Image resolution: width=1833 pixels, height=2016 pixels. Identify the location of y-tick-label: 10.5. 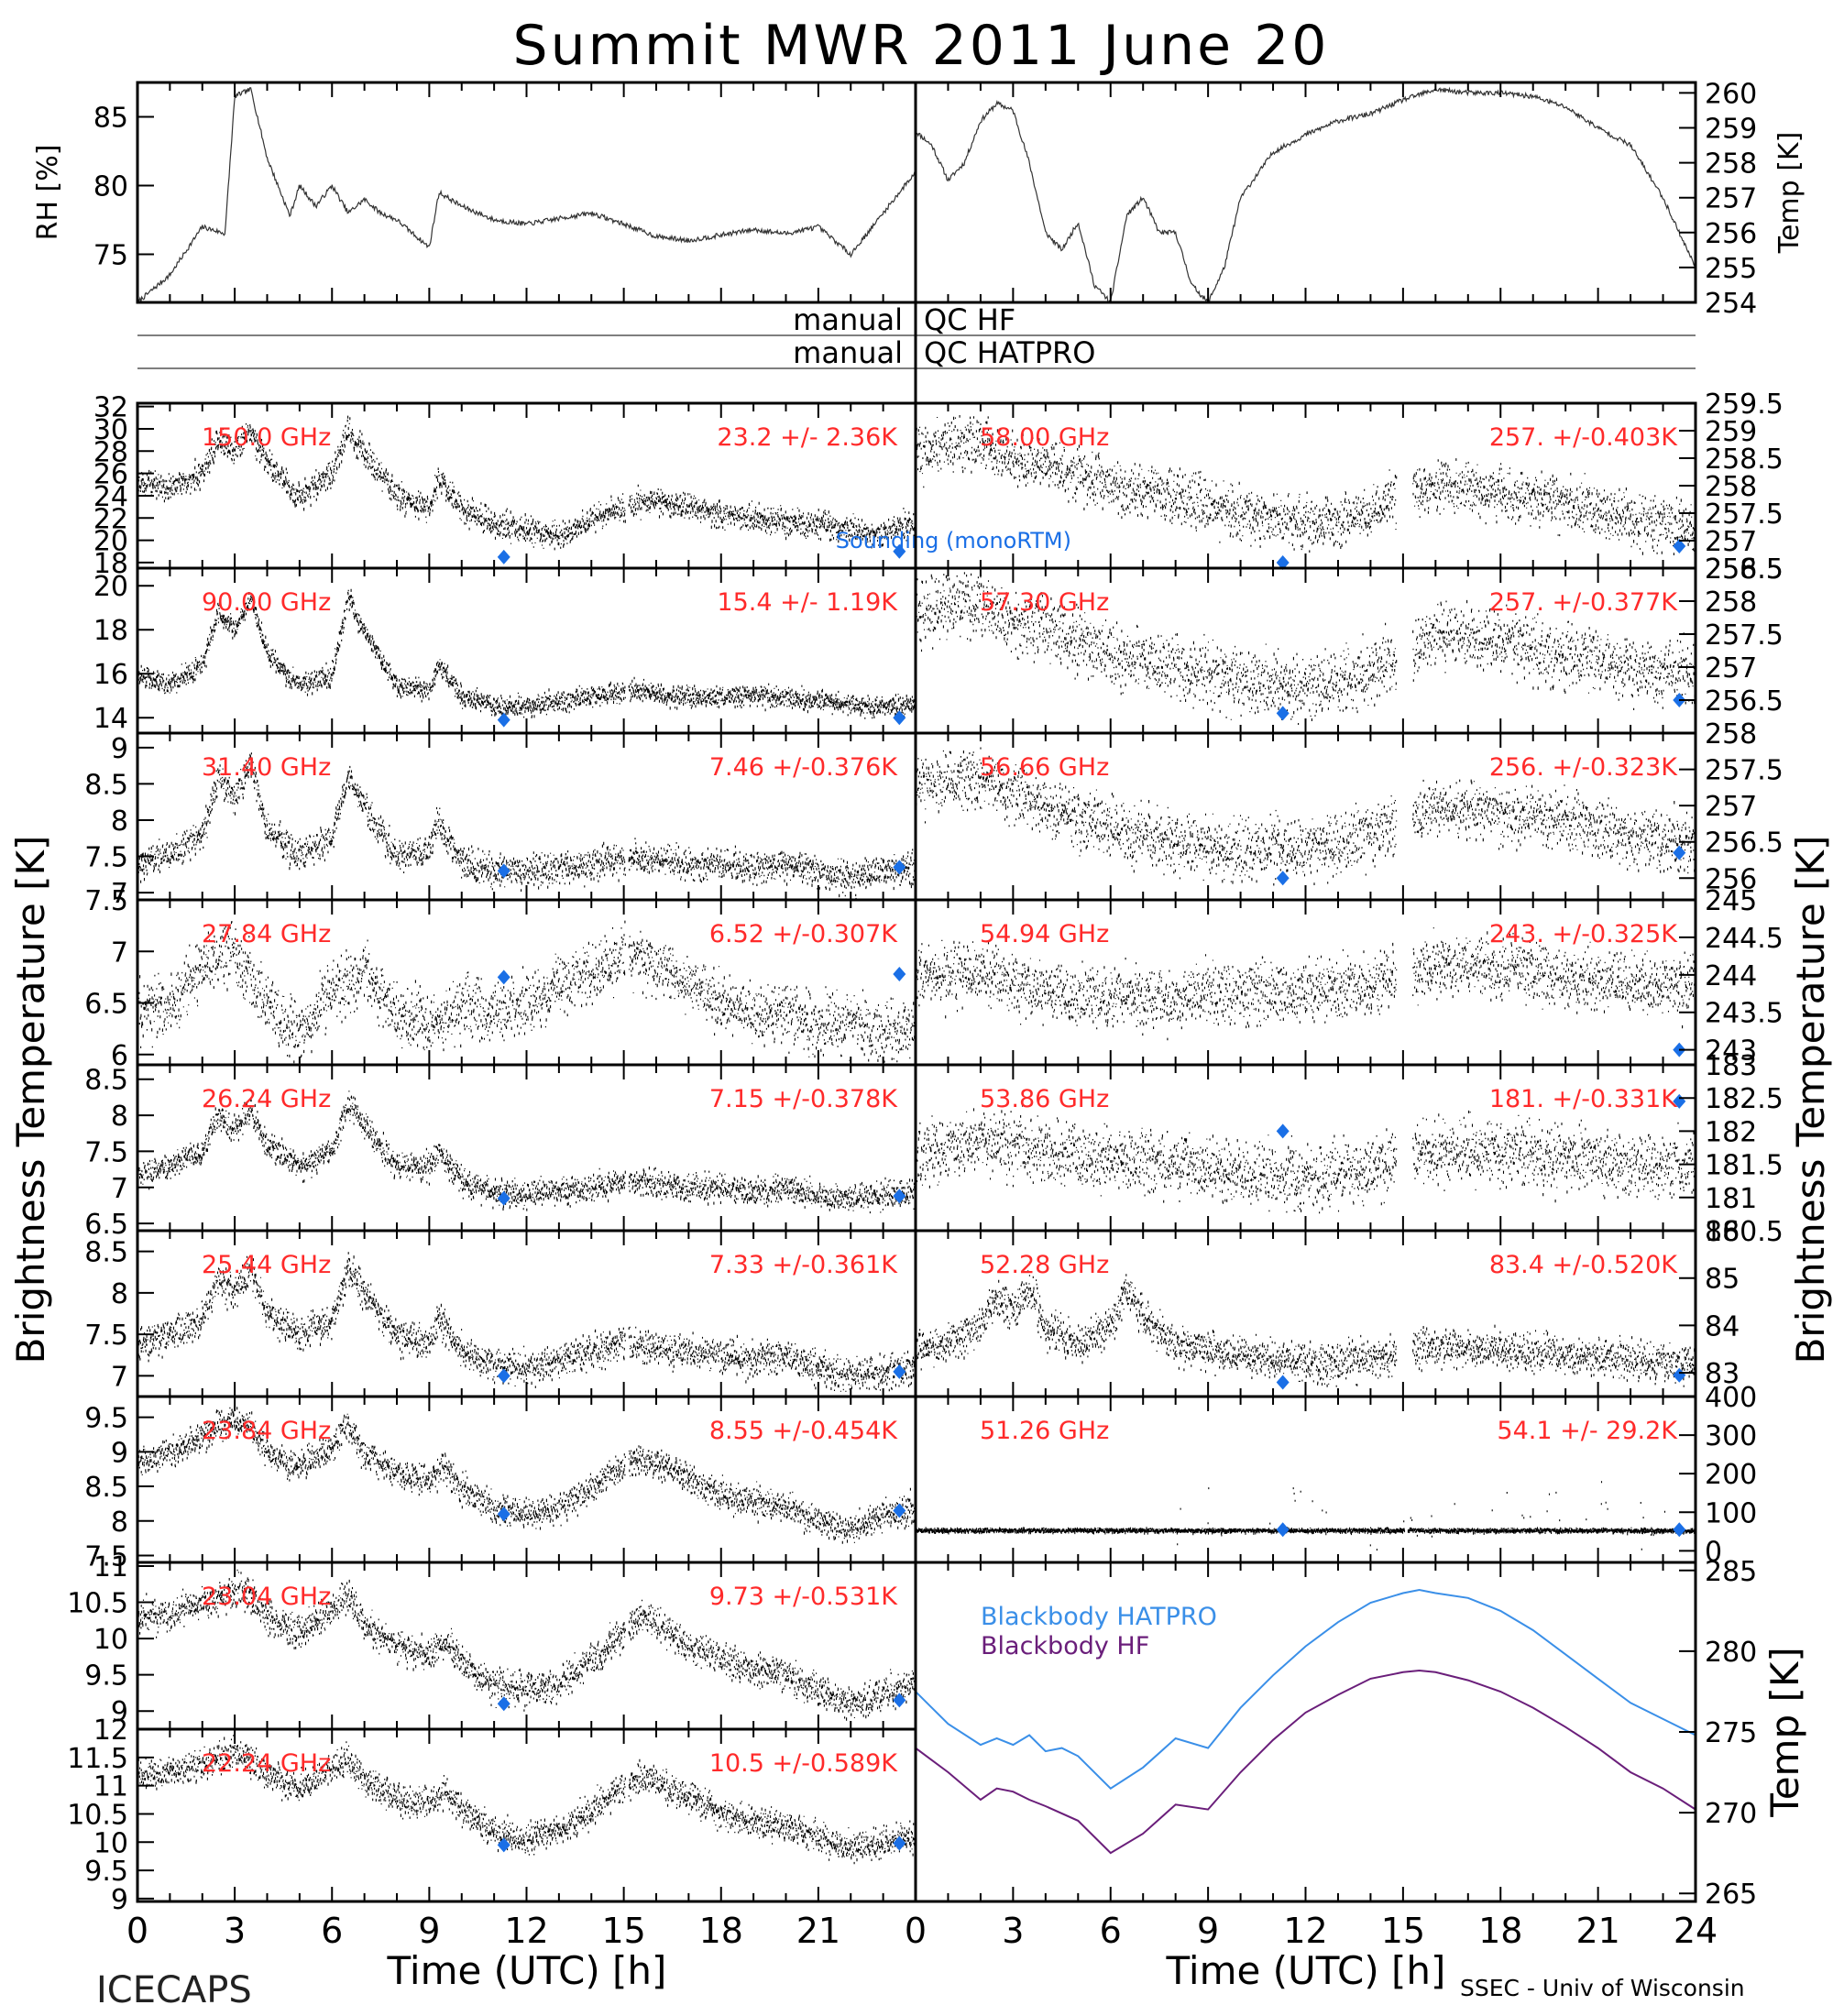
(97, 1815).